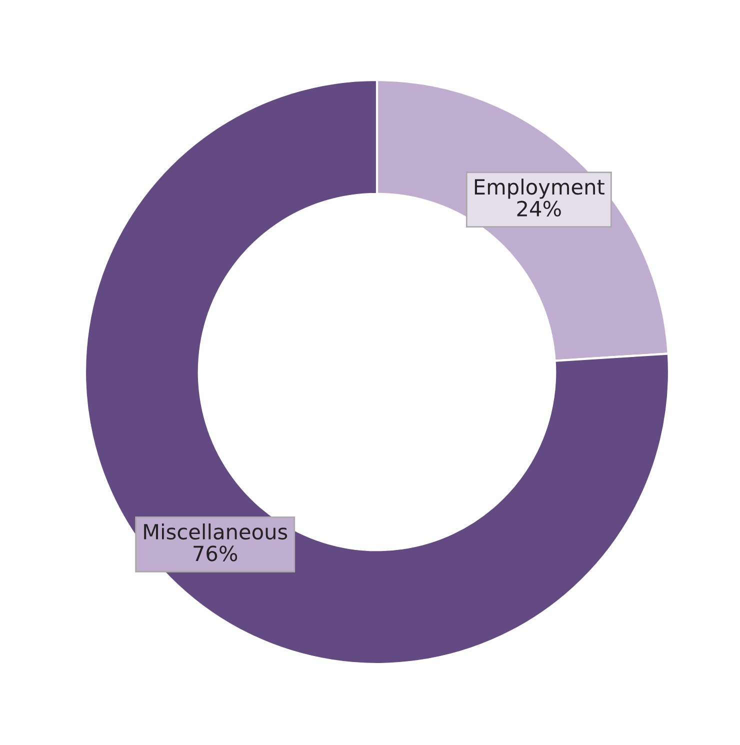 This screenshot has width=740, height=745. I want to click on data-label: 24%, so click(539, 208).